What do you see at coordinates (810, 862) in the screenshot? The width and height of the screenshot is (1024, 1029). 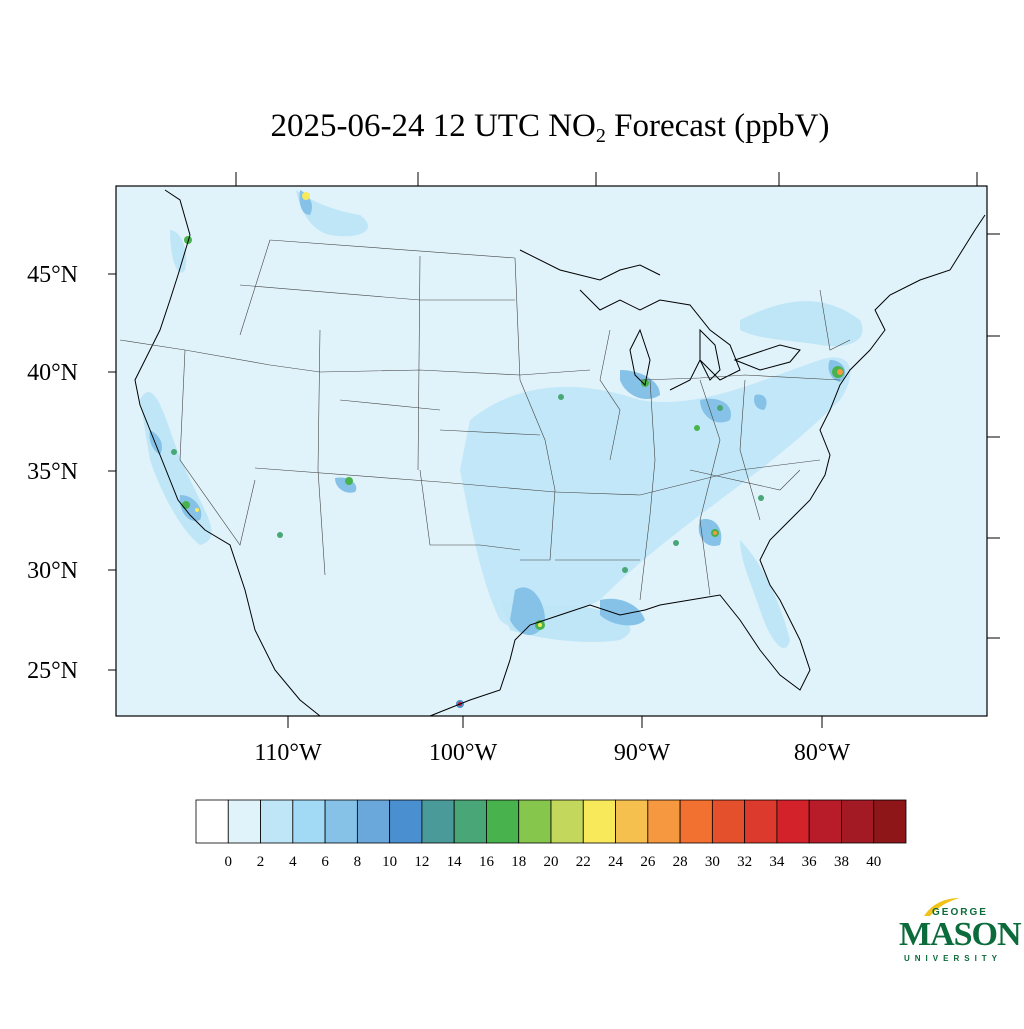 I see `colorbar-tick-label: 36` at bounding box center [810, 862].